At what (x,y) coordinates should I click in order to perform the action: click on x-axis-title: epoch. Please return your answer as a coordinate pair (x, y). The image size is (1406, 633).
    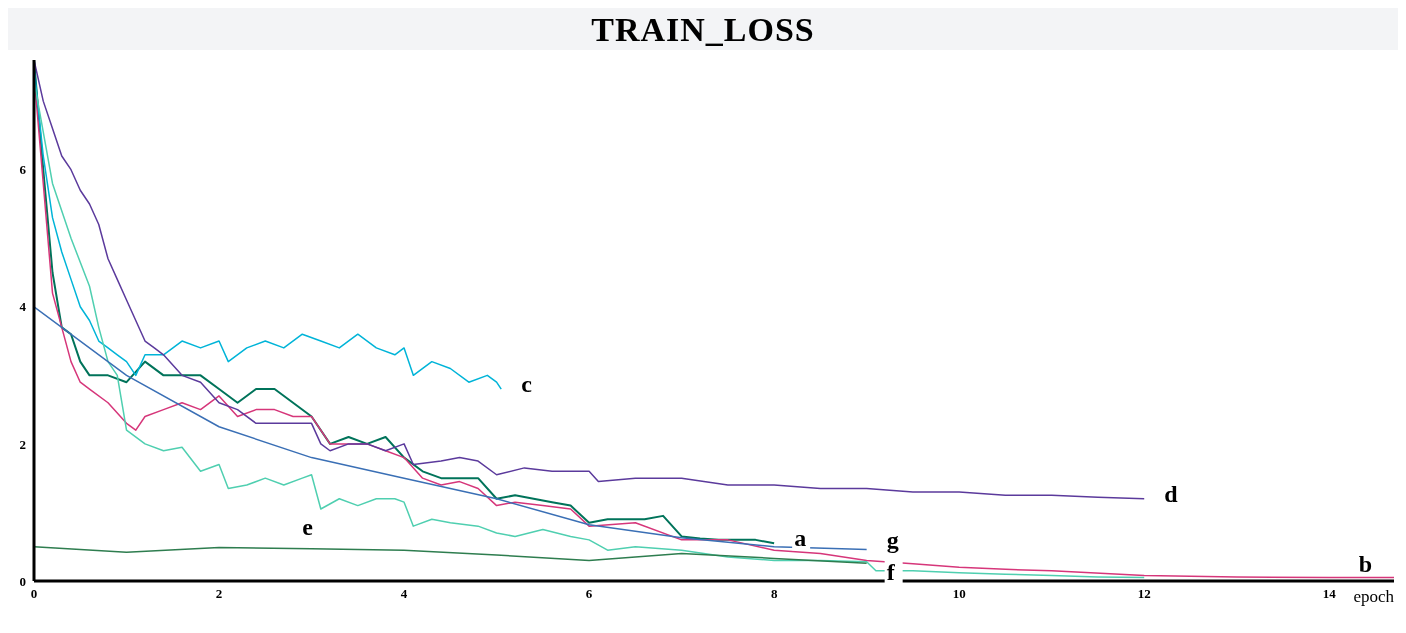
    Looking at the image, I should click on (1374, 597).